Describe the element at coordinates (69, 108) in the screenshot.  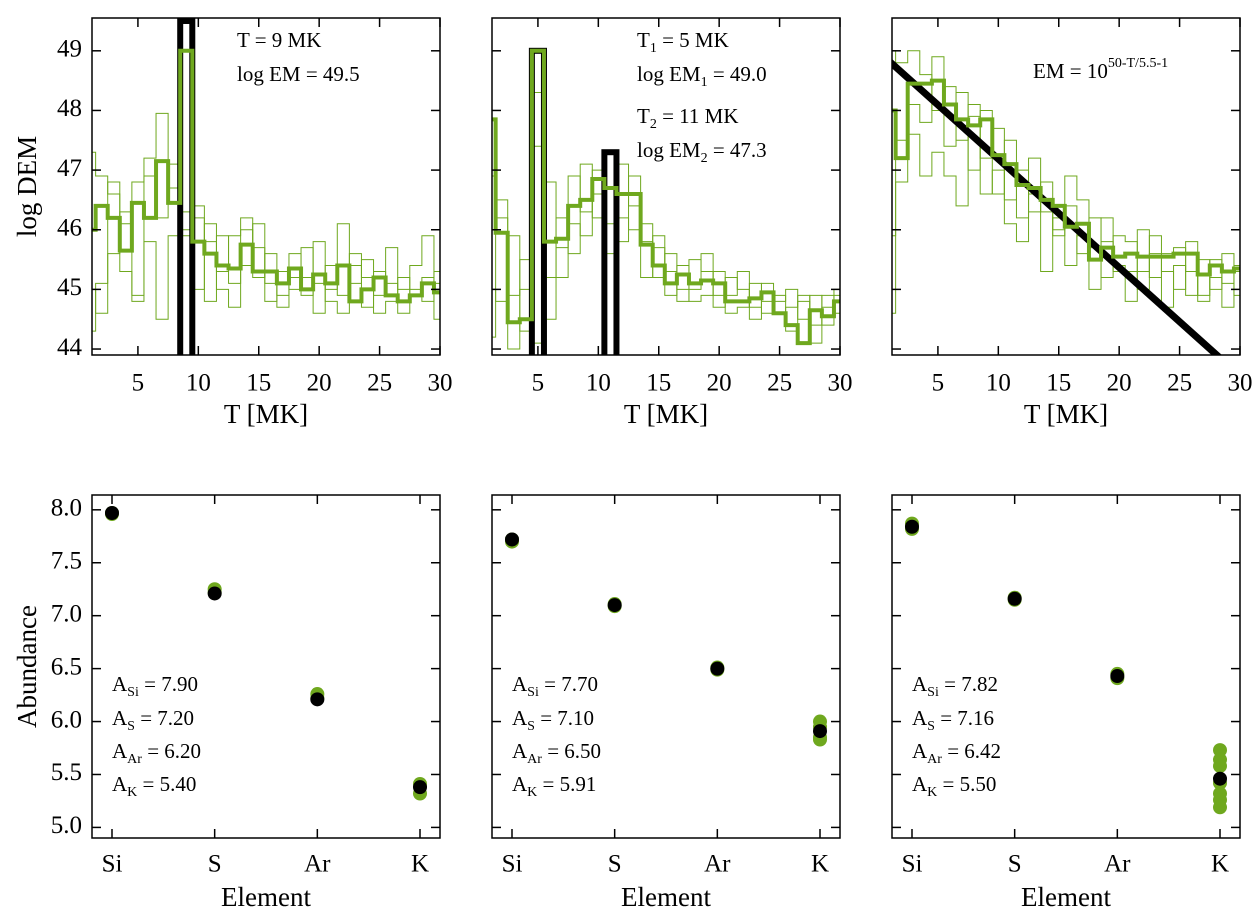
I see `y-tick-label: 48` at that location.